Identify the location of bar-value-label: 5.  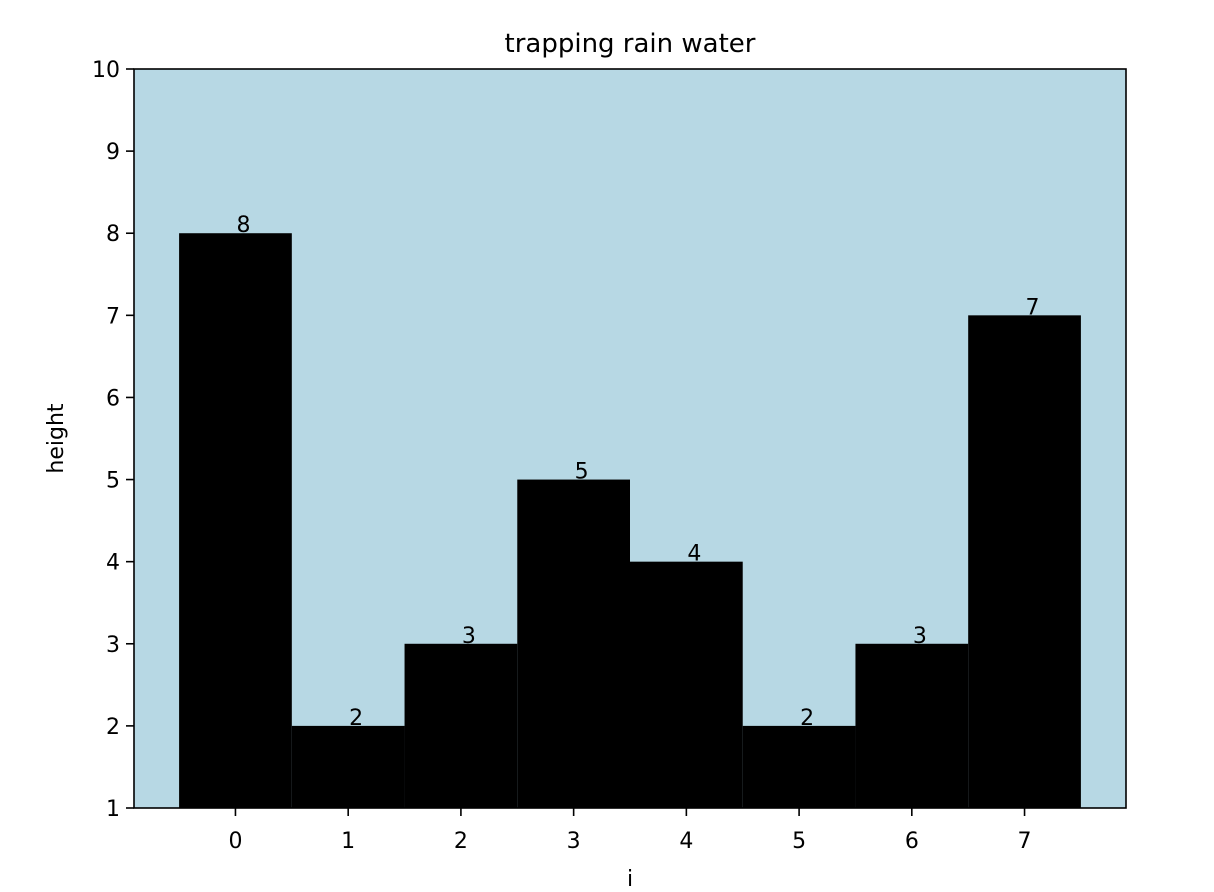
(582, 472).